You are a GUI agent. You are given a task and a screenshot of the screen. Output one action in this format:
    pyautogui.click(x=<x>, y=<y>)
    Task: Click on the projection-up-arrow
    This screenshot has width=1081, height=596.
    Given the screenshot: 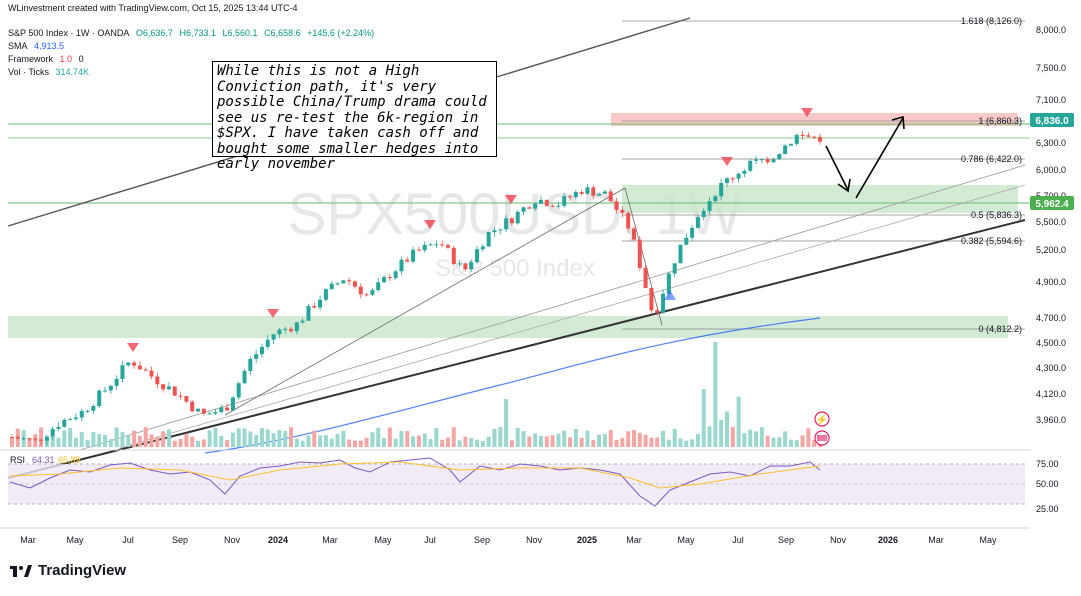 What is the action you would take?
    pyautogui.click(x=879, y=158)
    